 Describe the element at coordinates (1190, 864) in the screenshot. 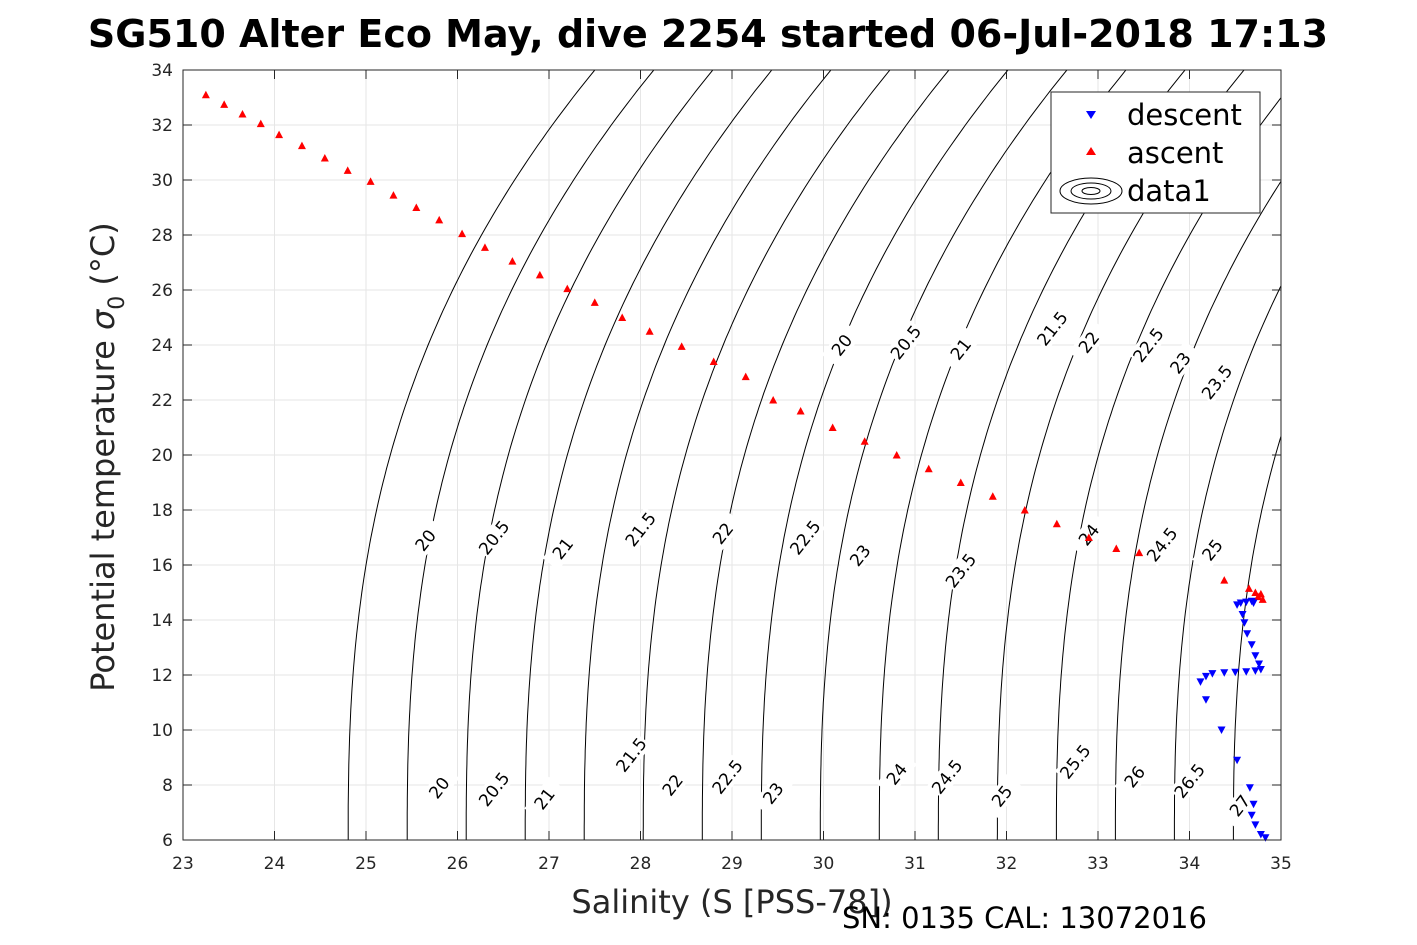

I see `x-tick-label: 34` at that location.